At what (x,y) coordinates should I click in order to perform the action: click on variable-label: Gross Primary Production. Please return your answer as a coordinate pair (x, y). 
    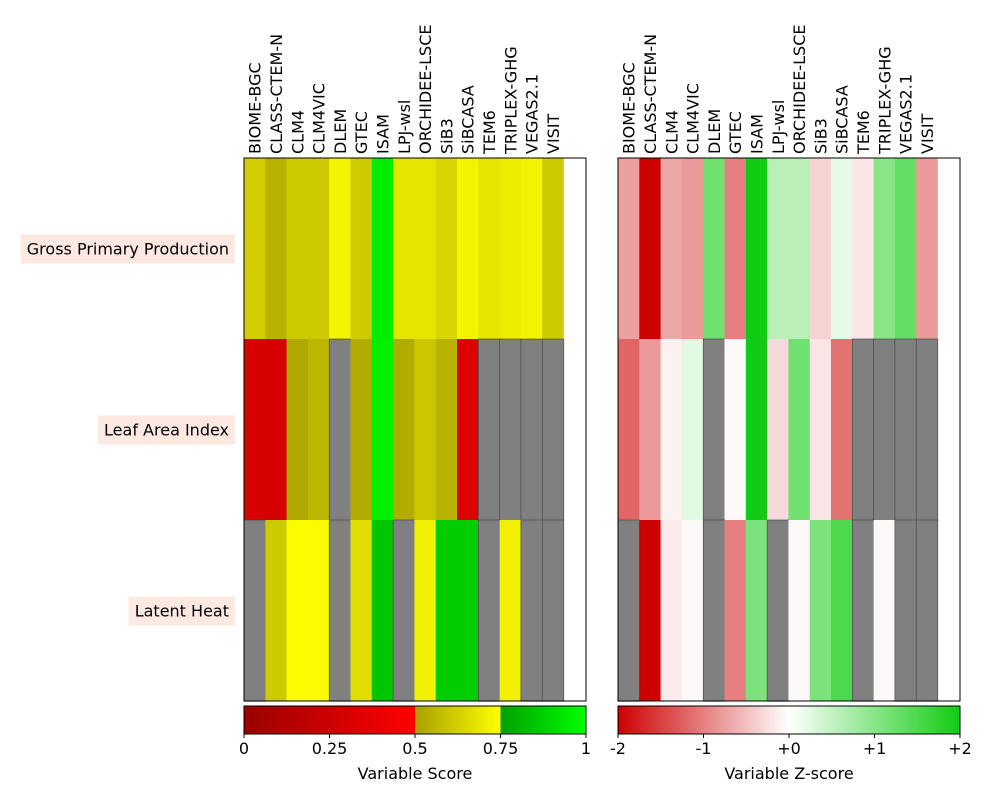
    Looking at the image, I should click on (128, 249).